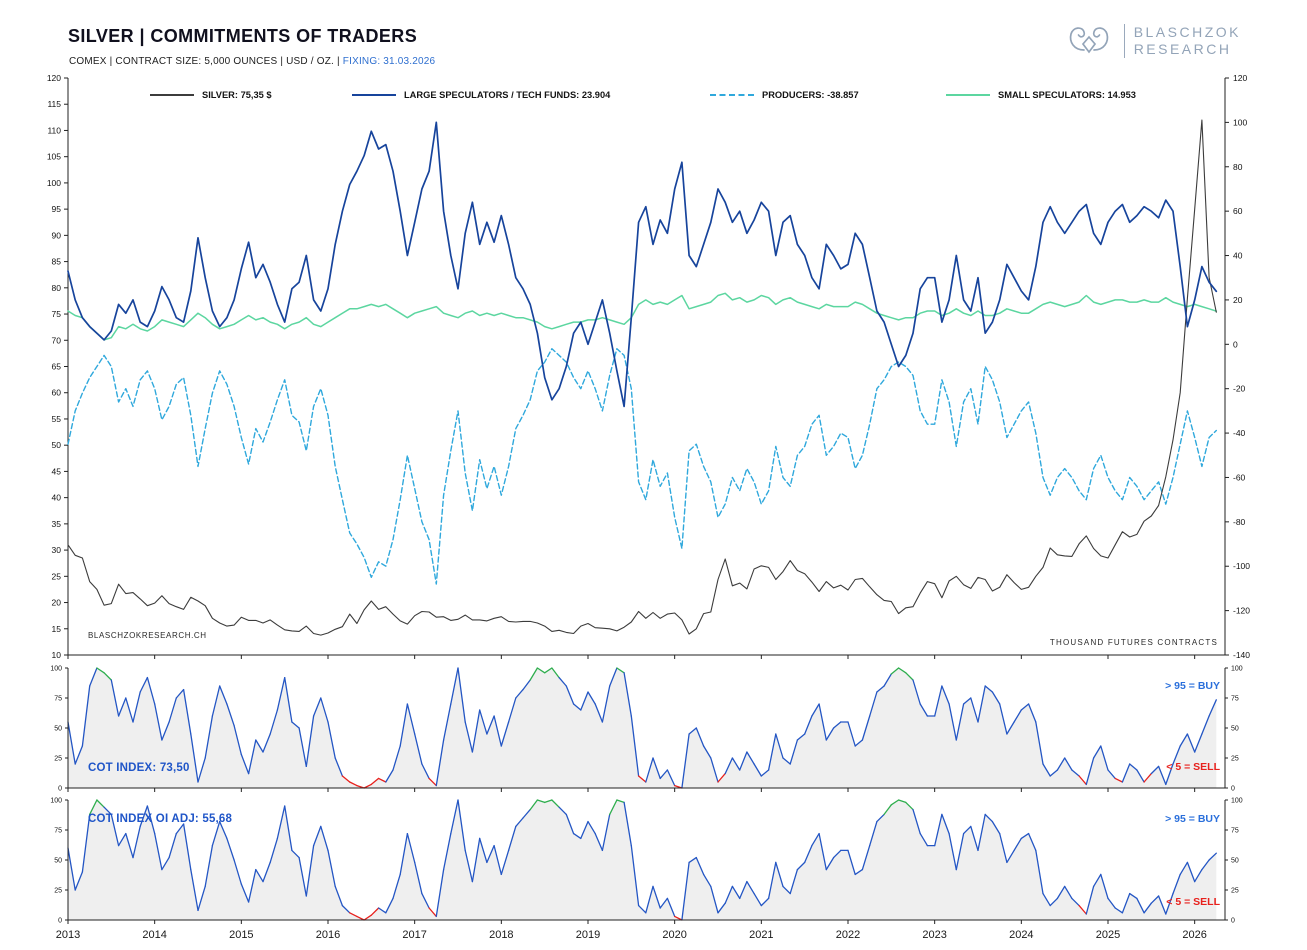 This screenshot has height=950, width=1307. What do you see at coordinates (1193, 767) in the screenshot?
I see `cot1-sell-annotation: < 5 = SELL` at bounding box center [1193, 767].